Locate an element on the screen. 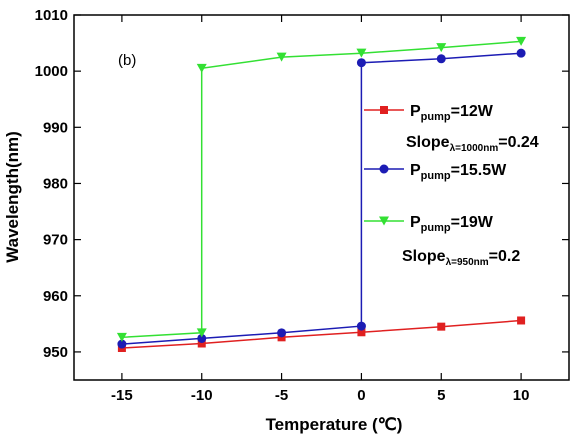  y-tick-label-960: 960 is located at coordinates (55, 296).